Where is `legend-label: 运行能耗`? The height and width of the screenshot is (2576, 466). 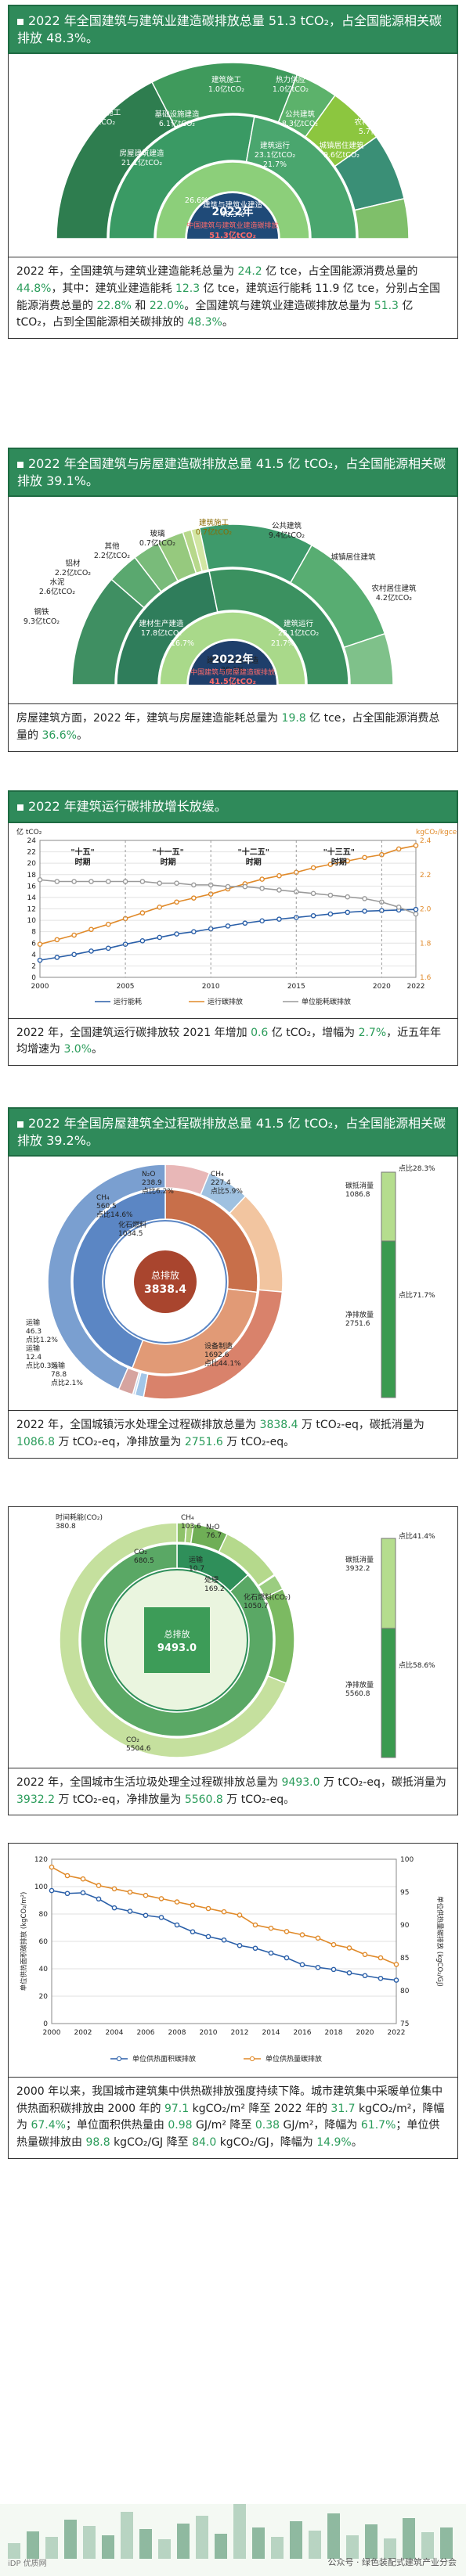
legend-label: 运行能耗 is located at coordinates (128, 1002).